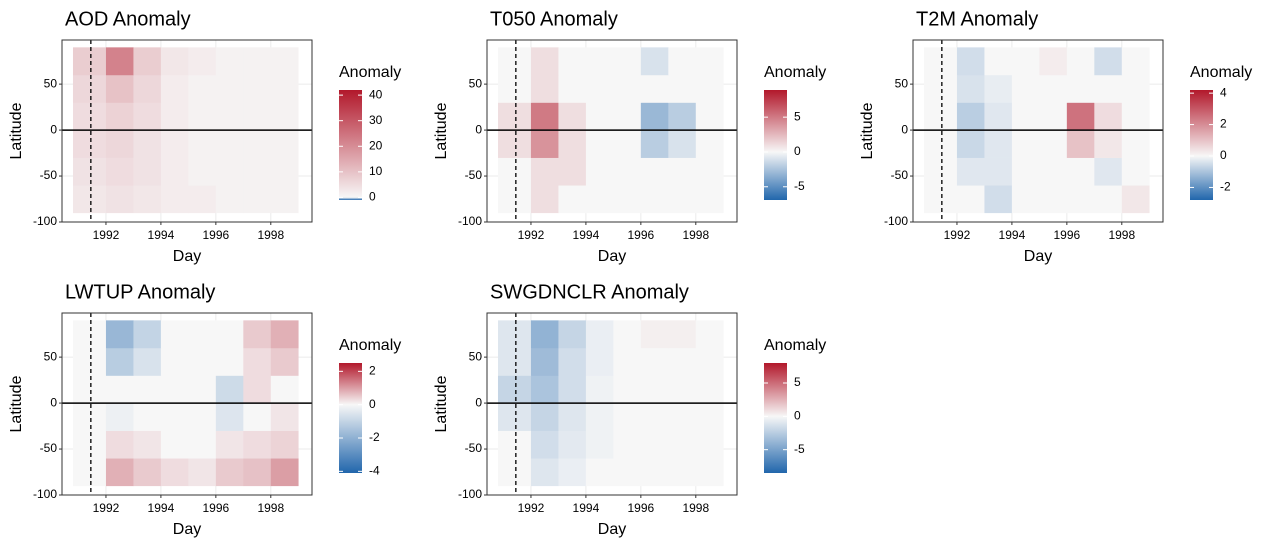 This screenshot has width=1263, height=539. I want to click on colorbar-label: 20, so click(376, 145).